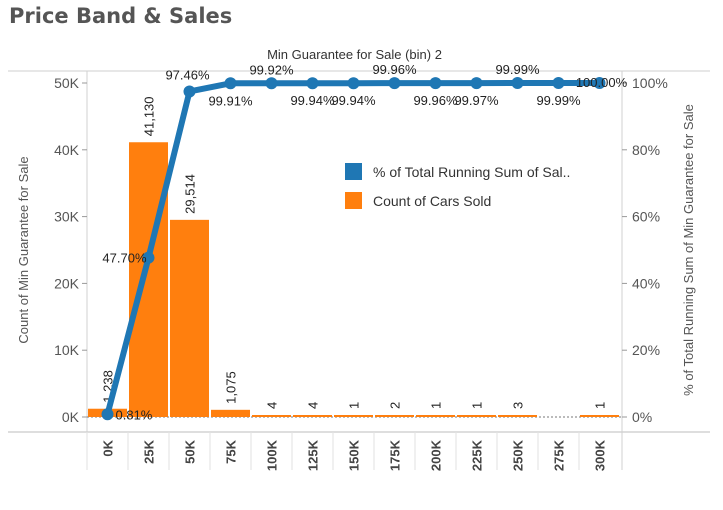  Describe the element at coordinates (395, 405) in the screenshot. I see `bar-data-label: 2` at that location.